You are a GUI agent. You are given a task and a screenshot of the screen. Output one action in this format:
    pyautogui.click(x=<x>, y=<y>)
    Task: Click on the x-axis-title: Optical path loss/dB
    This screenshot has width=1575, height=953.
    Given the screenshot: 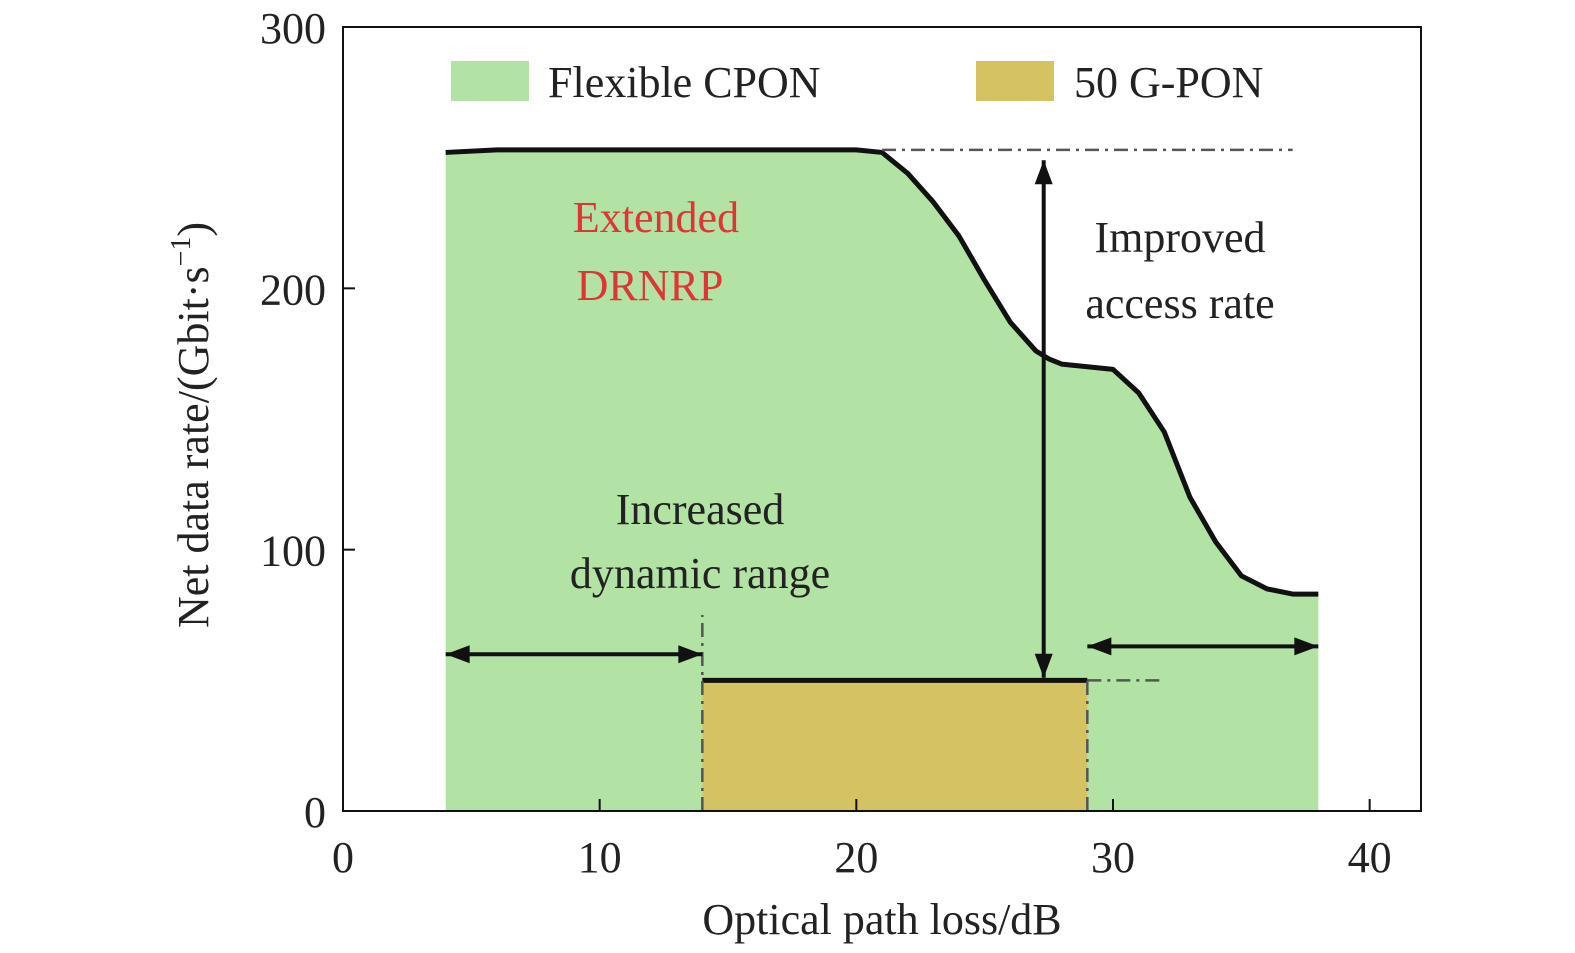 What is the action you would take?
    pyautogui.click(x=881, y=919)
    